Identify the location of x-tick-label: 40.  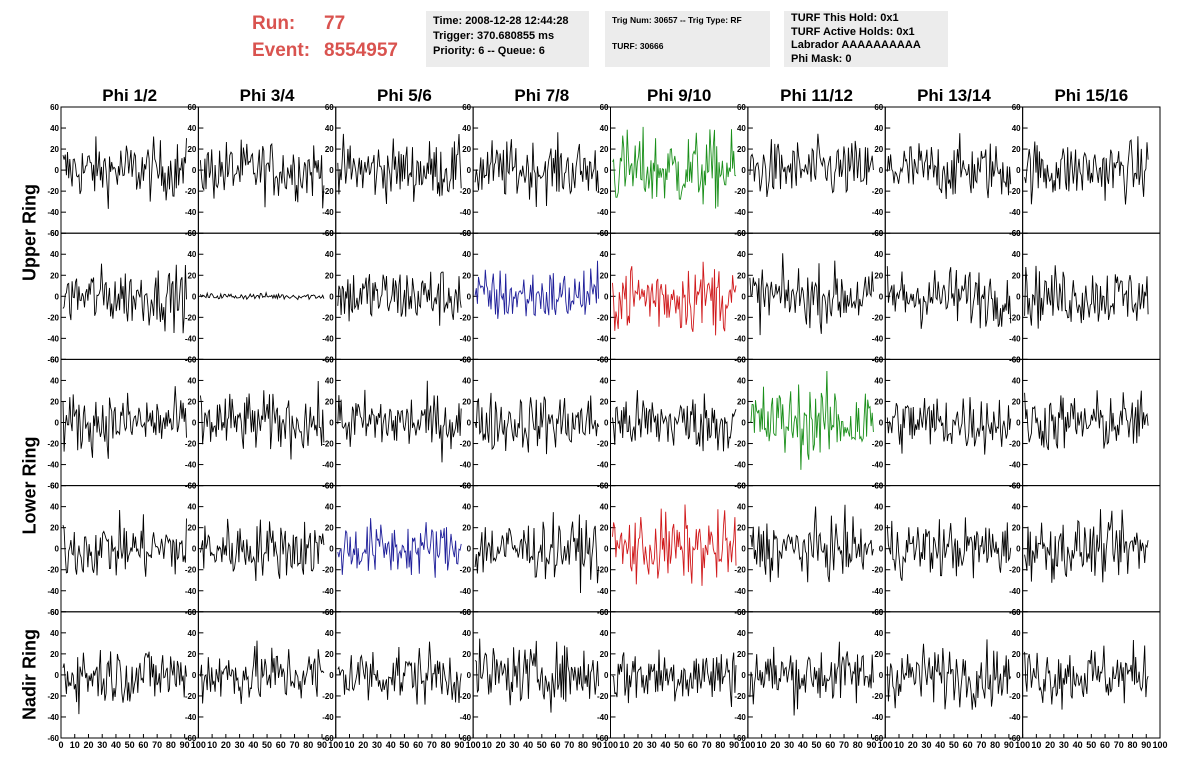
(528, 745).